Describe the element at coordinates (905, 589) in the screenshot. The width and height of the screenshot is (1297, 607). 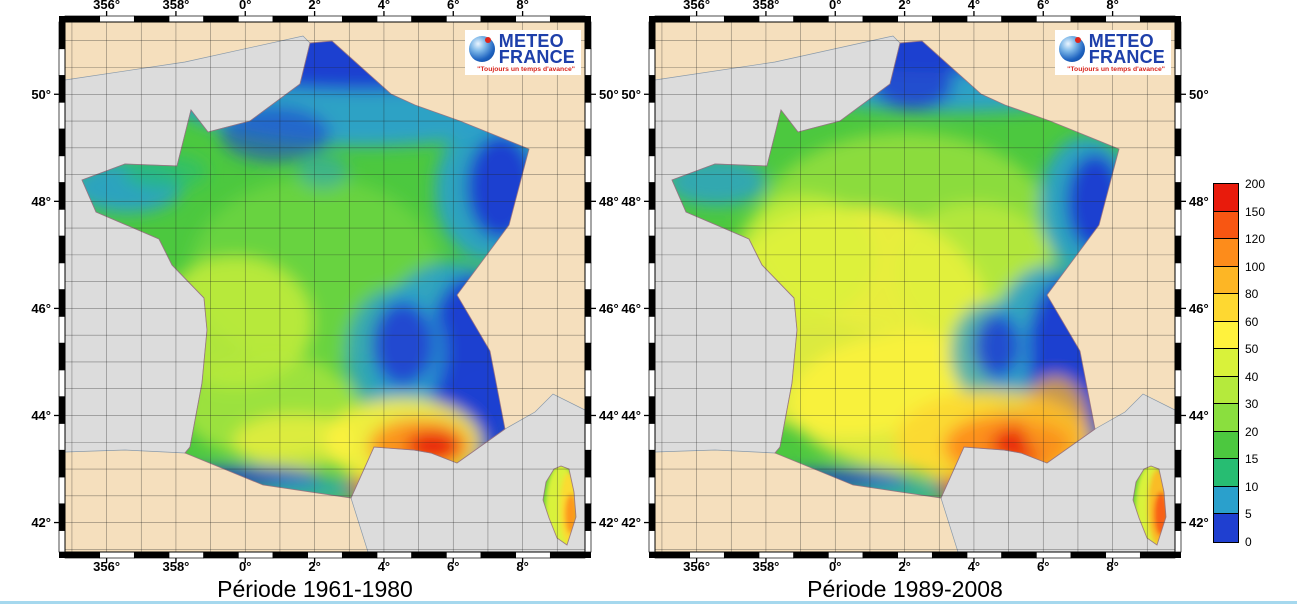
I see `caption-period-1989-2008: Période 1989-2008` at that location.